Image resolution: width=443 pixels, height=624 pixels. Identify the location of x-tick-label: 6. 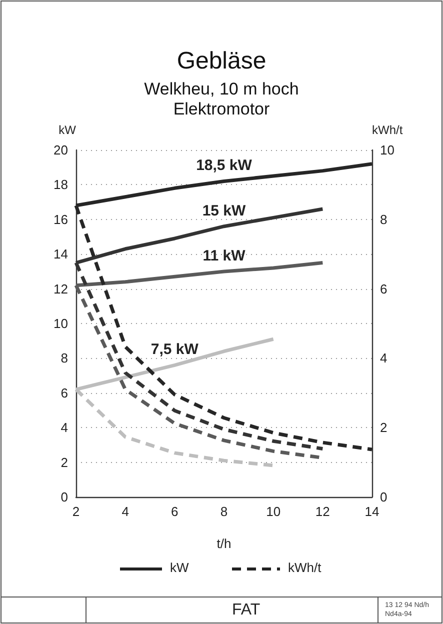
(174, 511).